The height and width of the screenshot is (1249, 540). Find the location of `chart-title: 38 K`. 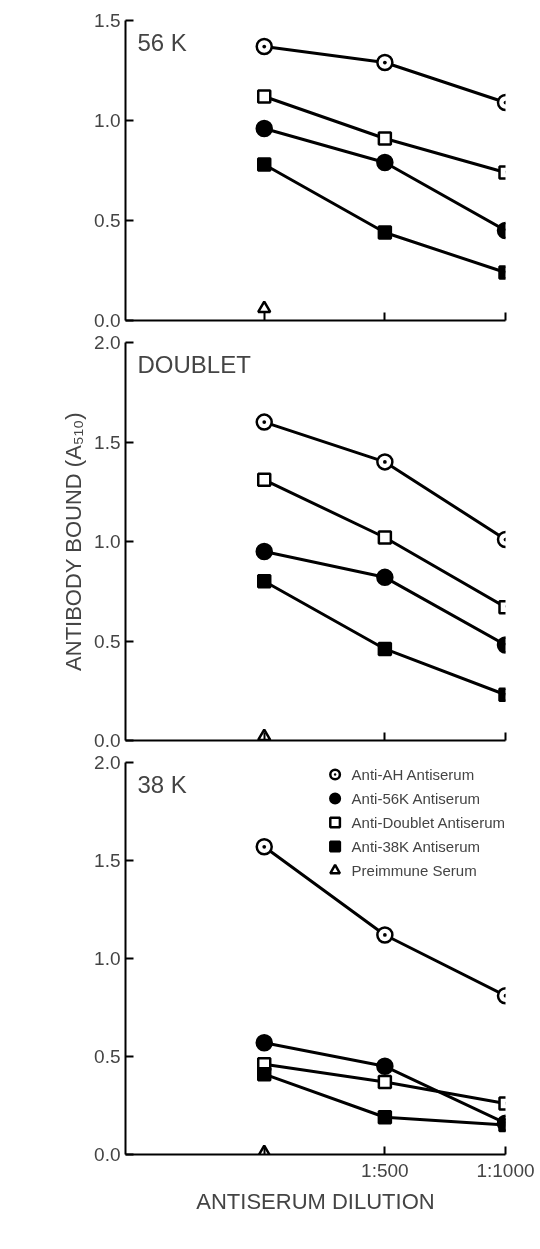

chart-title: 38 K is located at coordinates (162, 784).